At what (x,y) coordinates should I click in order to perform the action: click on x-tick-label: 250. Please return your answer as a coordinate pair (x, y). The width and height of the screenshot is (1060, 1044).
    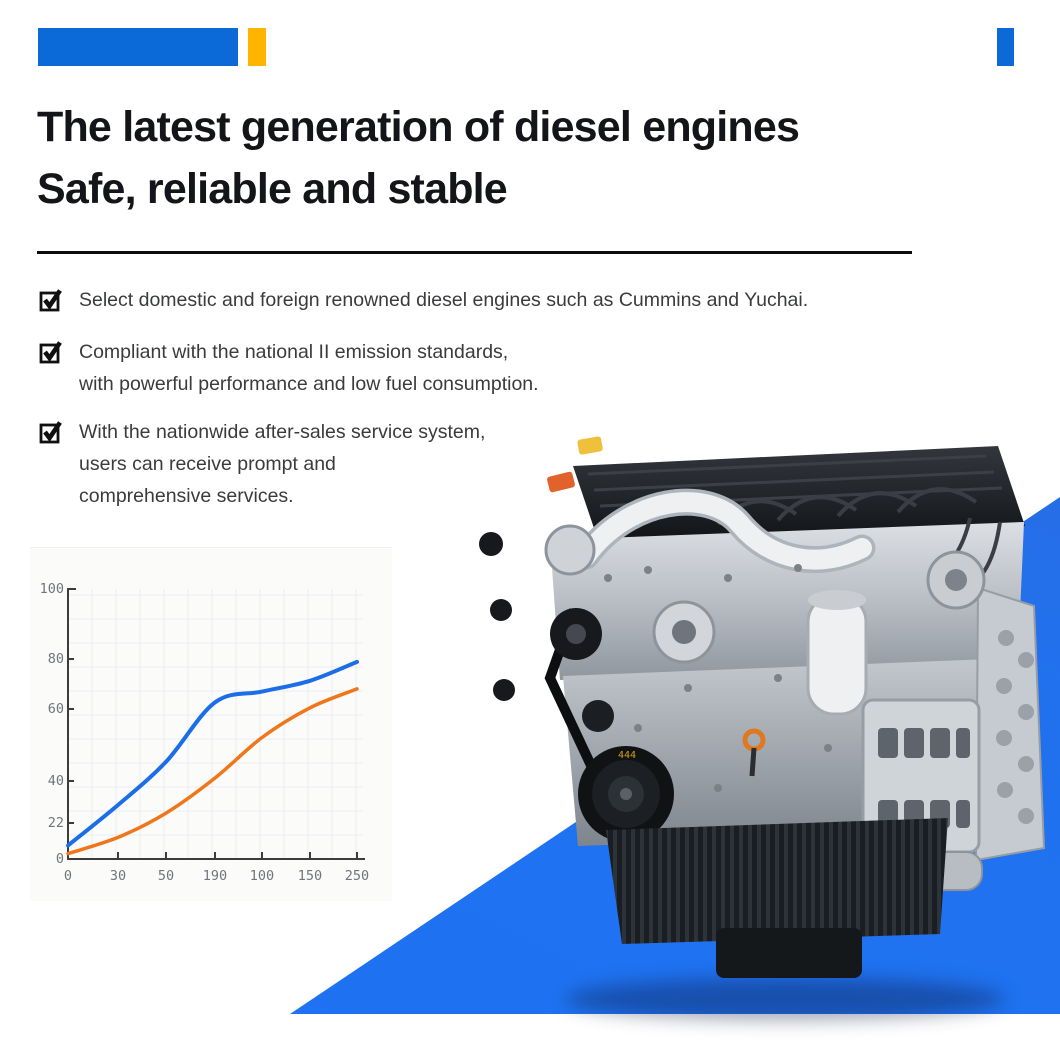
    Looking at the image, I should click on (357, 876).